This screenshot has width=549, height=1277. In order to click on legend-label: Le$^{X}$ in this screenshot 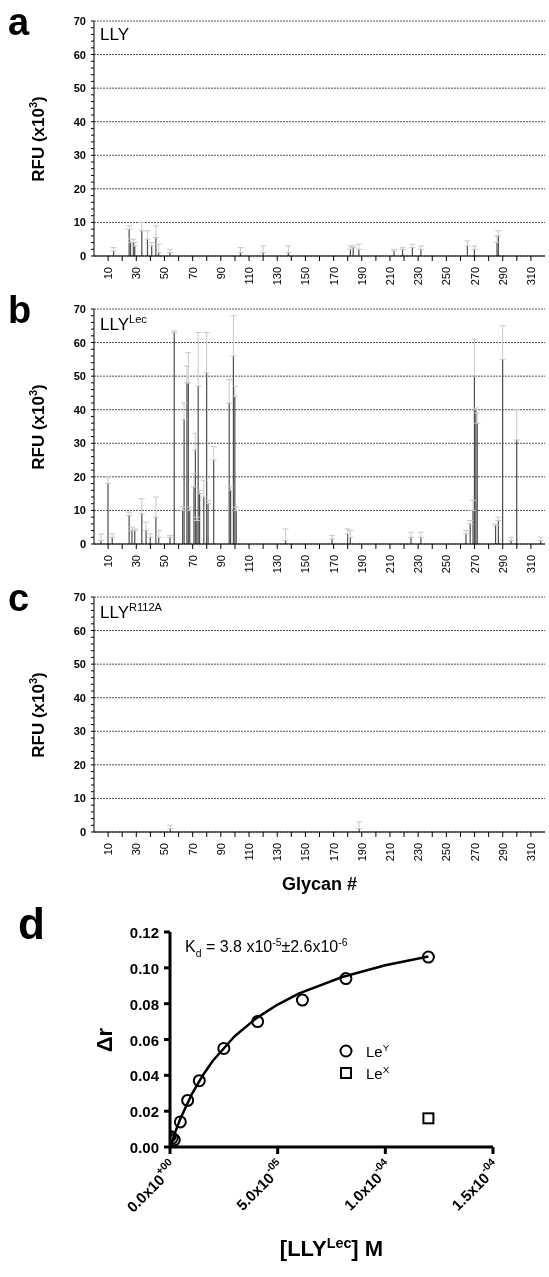, I will do `click(378, 1072)`.